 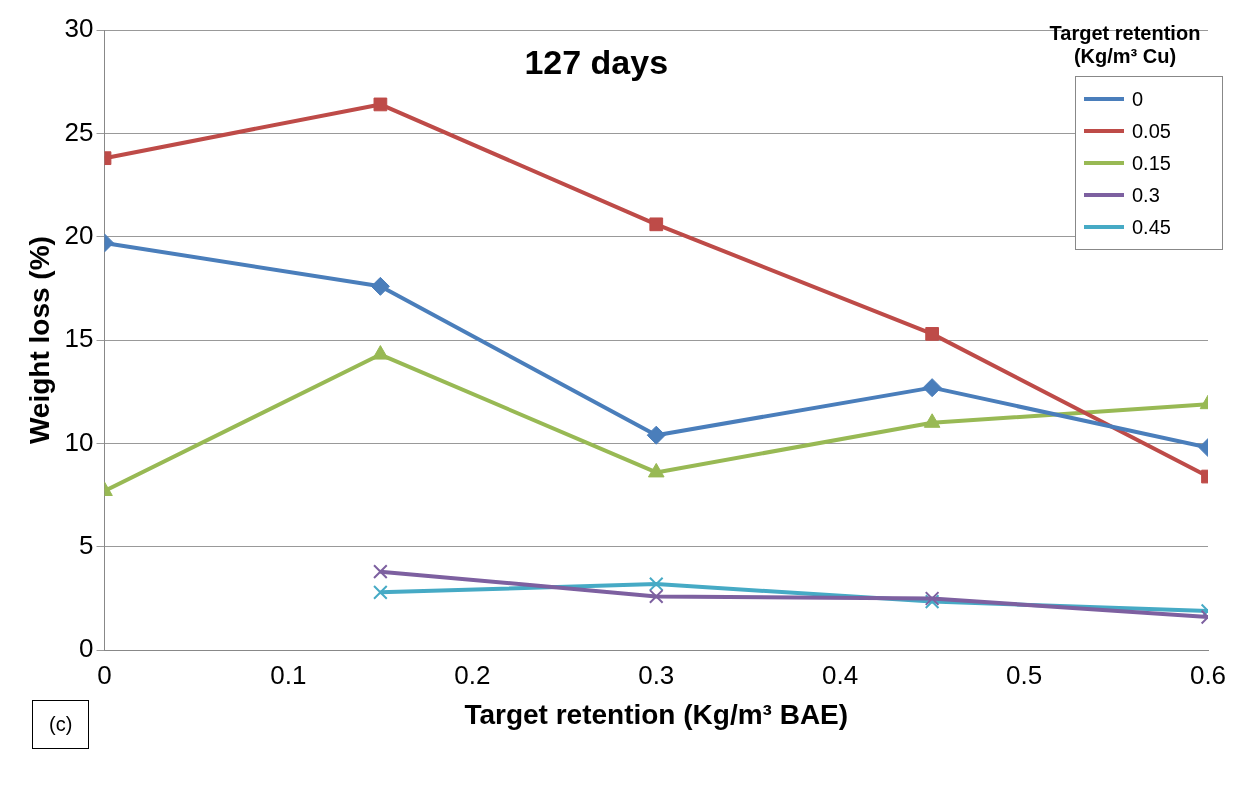 I want to click on y-tick-label: 0, so click(x=86, y=648).